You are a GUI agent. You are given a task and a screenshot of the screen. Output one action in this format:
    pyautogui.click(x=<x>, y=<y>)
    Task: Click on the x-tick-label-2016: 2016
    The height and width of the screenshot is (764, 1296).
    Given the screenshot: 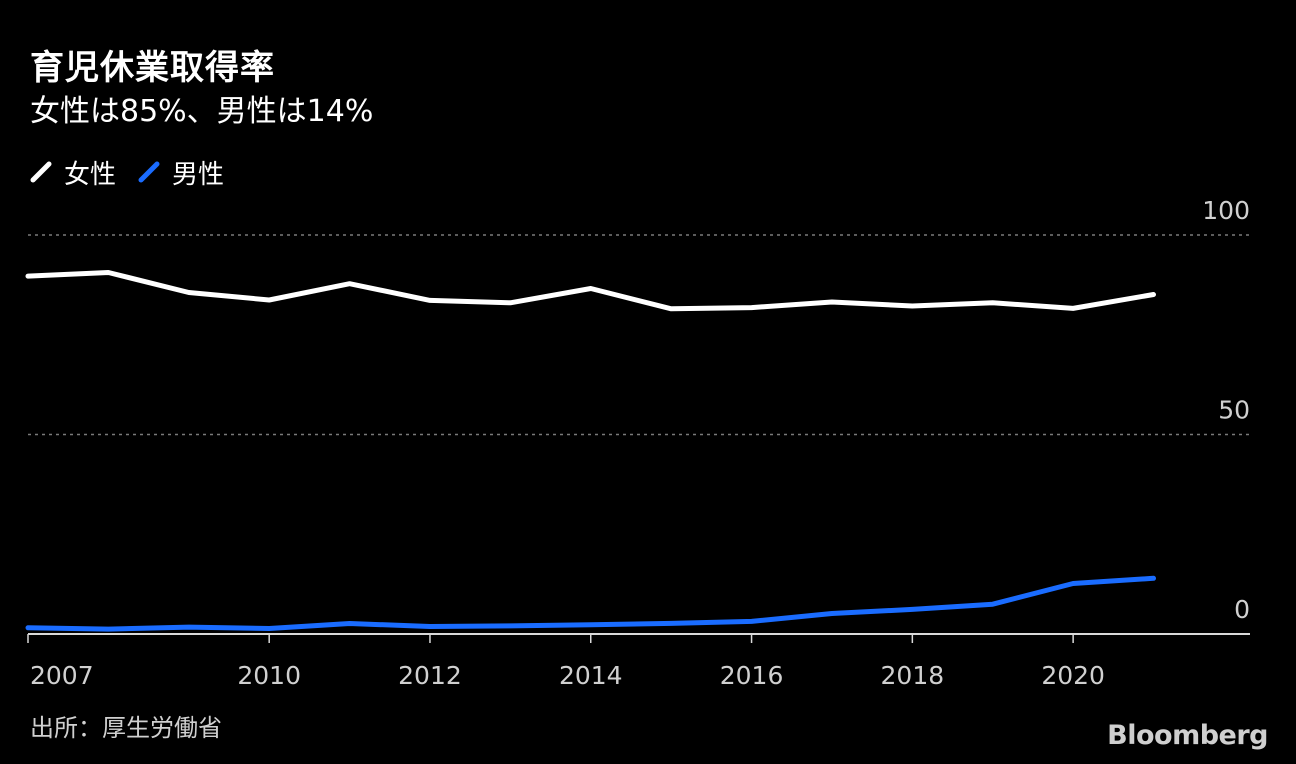 What is the action you would take?
    pyautogui.click(x=752, y=675)
    